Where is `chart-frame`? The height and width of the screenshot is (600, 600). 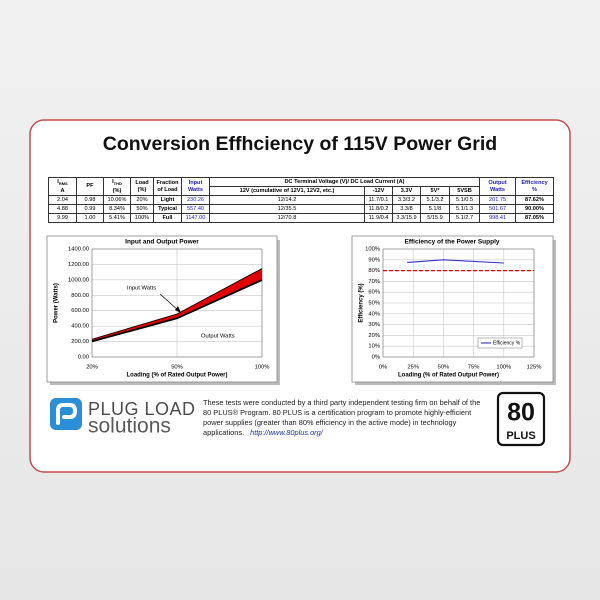 chart-frame is located at coordinates (452, 309).